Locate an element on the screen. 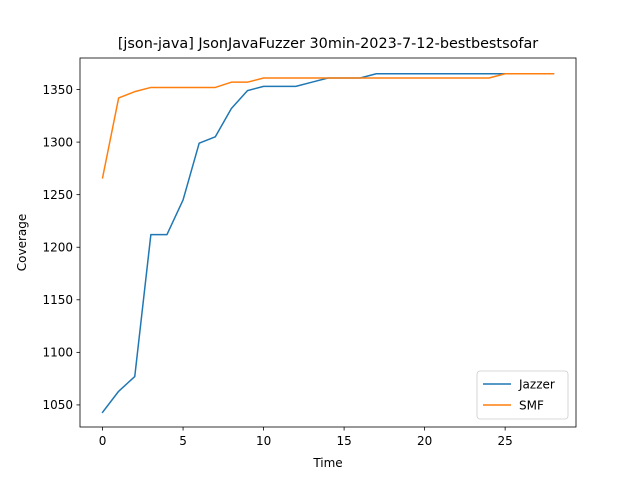 This screenshot has width=640, height=480. x-axis-label: Time is located at coordinates (327, 463).